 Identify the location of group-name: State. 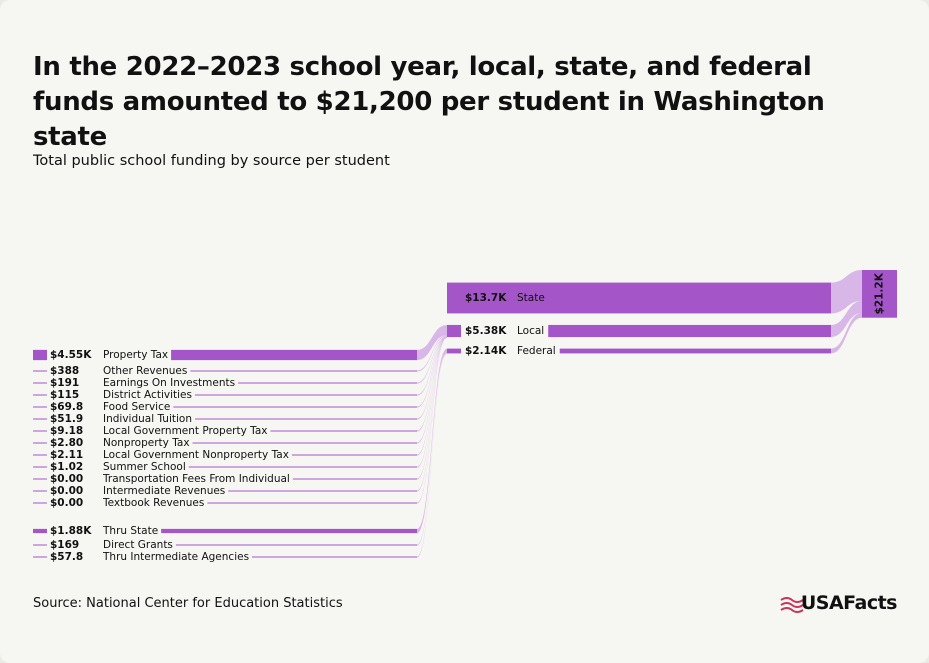
(531, 298).